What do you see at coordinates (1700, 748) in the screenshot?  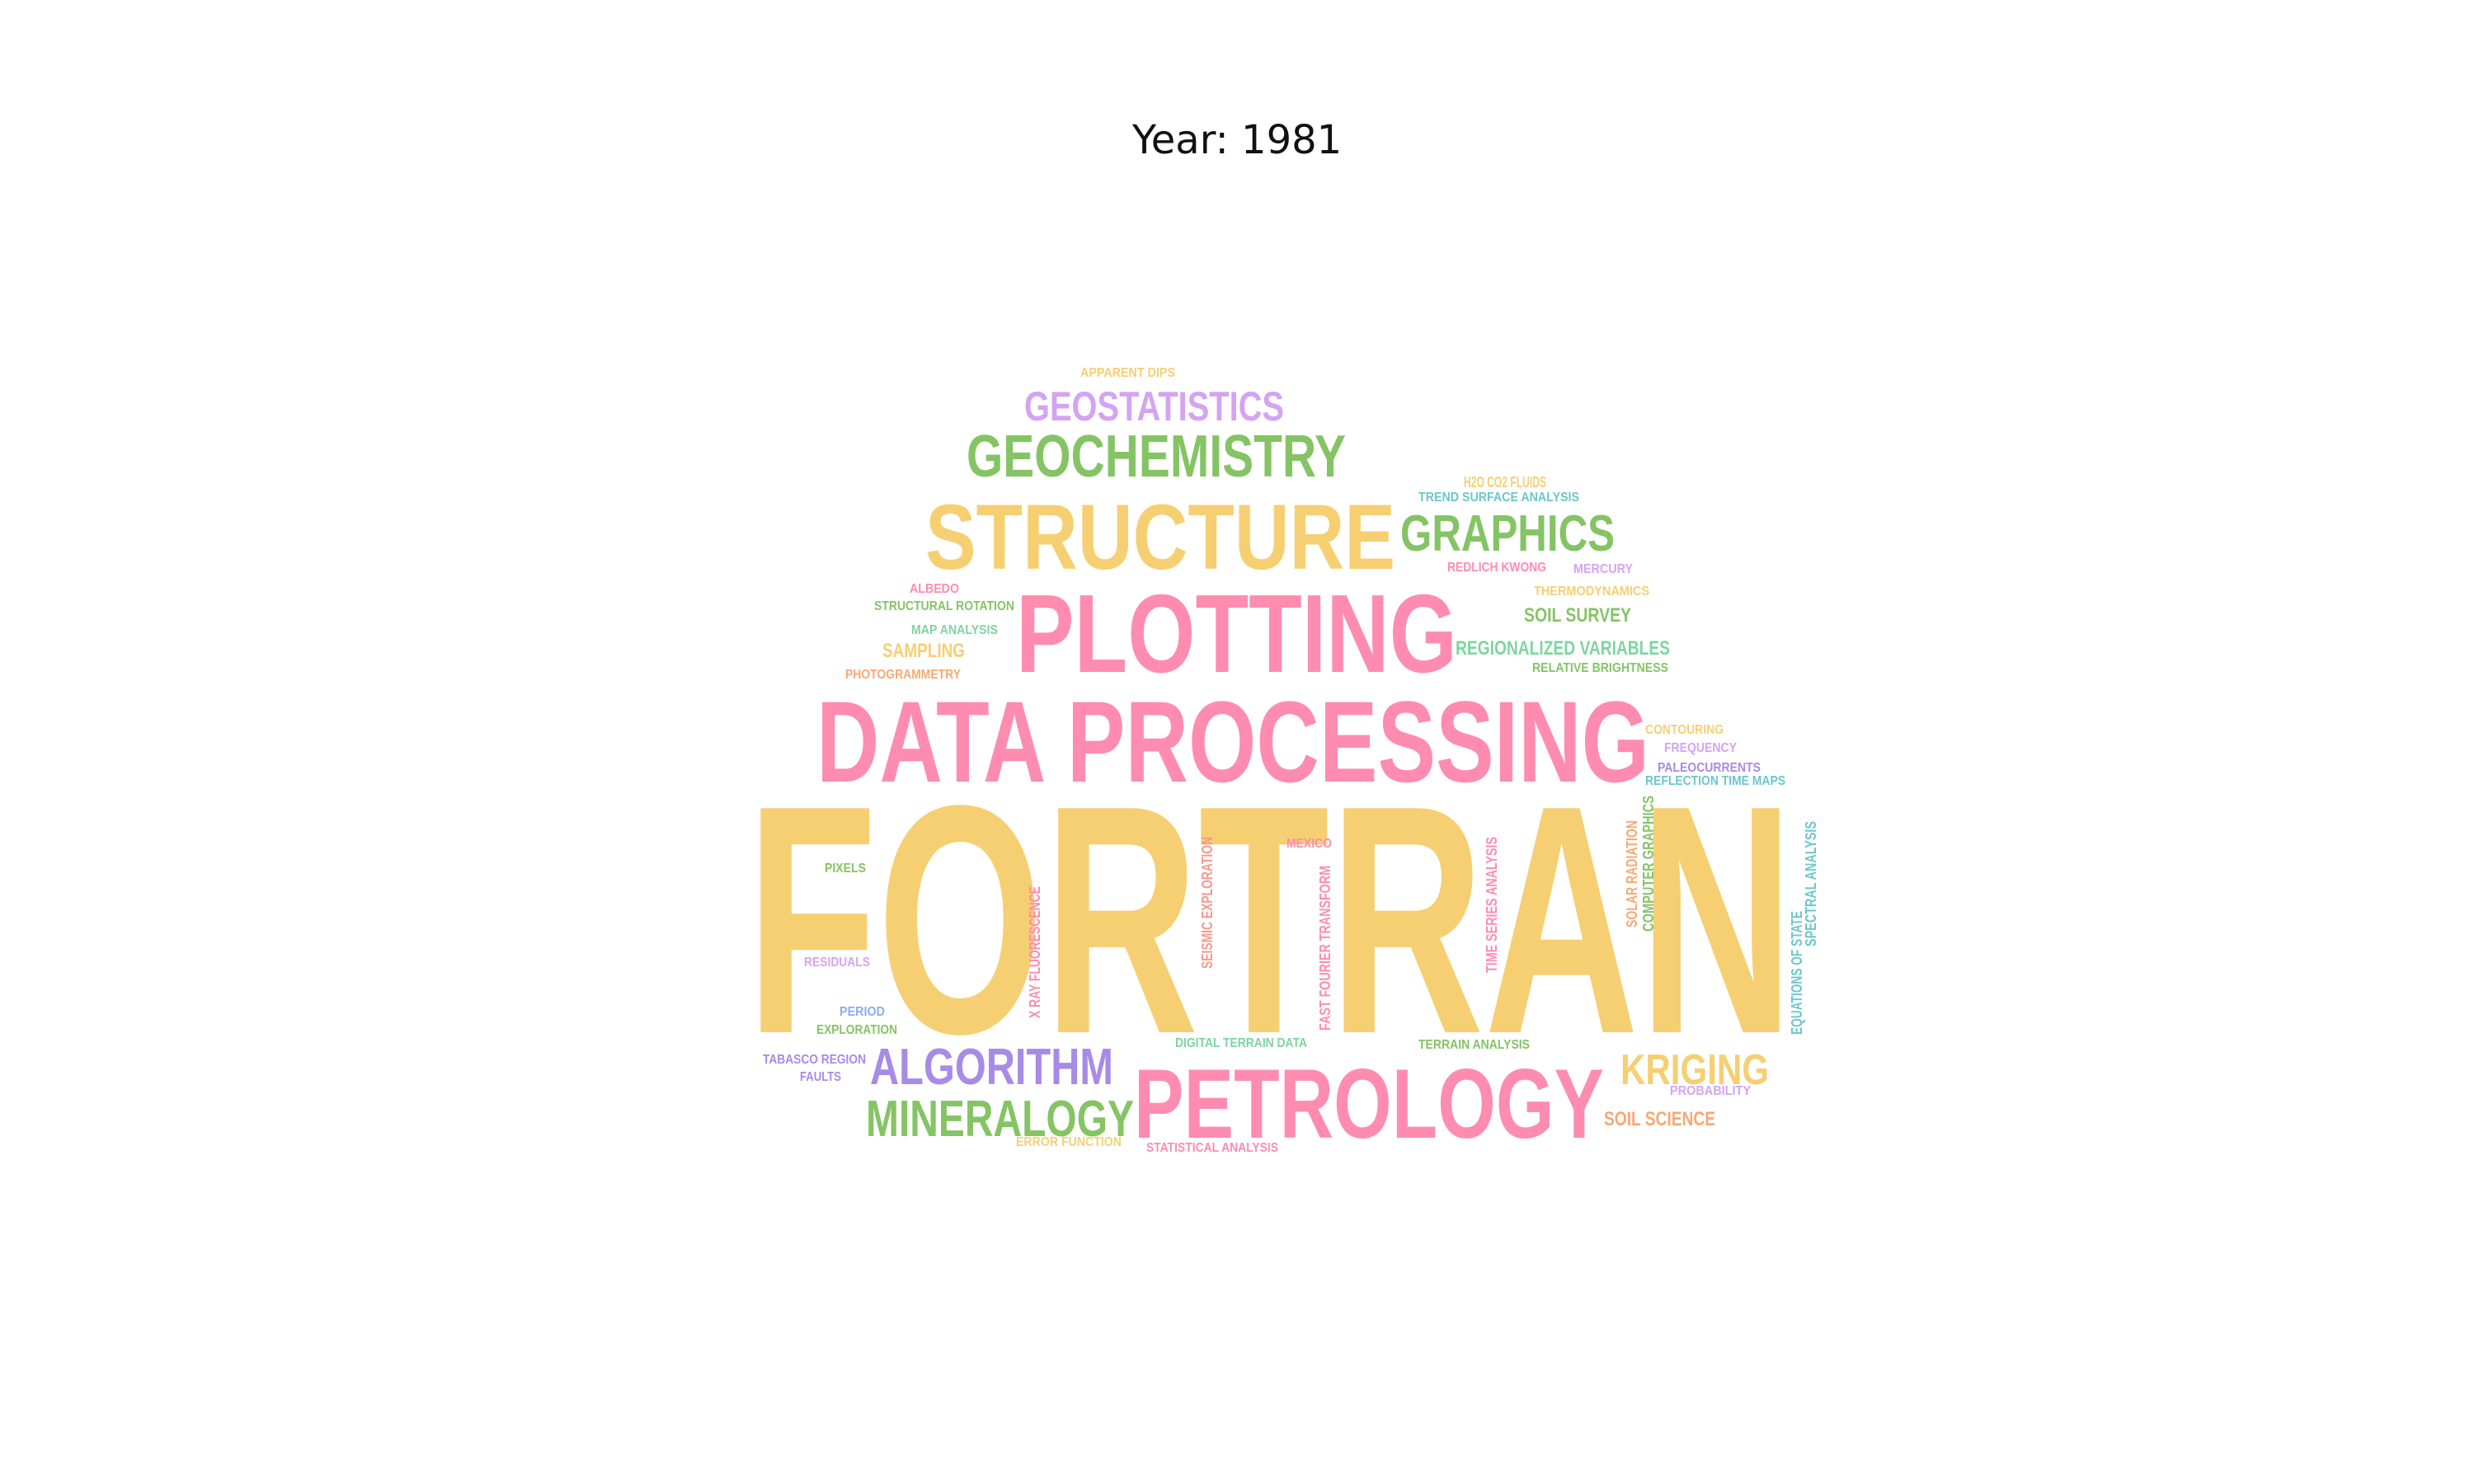 I see `word-frequency: FREQUENCY` at bounding box center [1700, 748].